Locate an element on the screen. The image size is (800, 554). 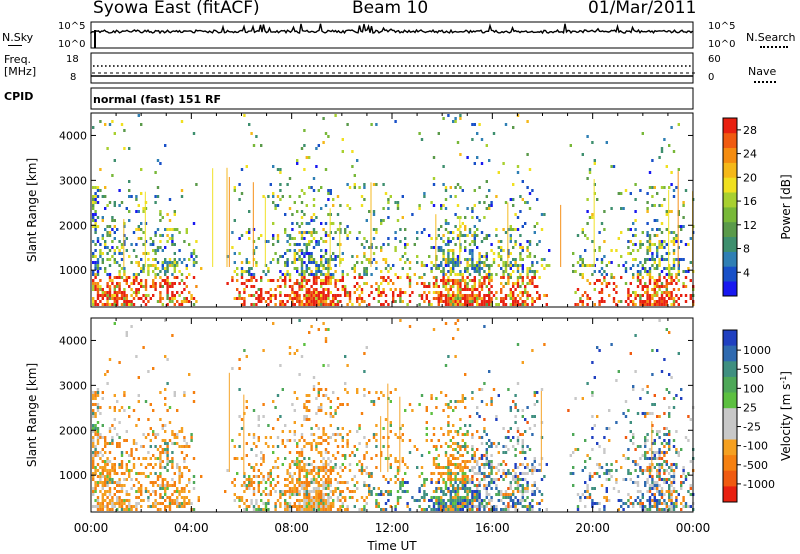
range-gate-streak is located at coordinates (561, 235).